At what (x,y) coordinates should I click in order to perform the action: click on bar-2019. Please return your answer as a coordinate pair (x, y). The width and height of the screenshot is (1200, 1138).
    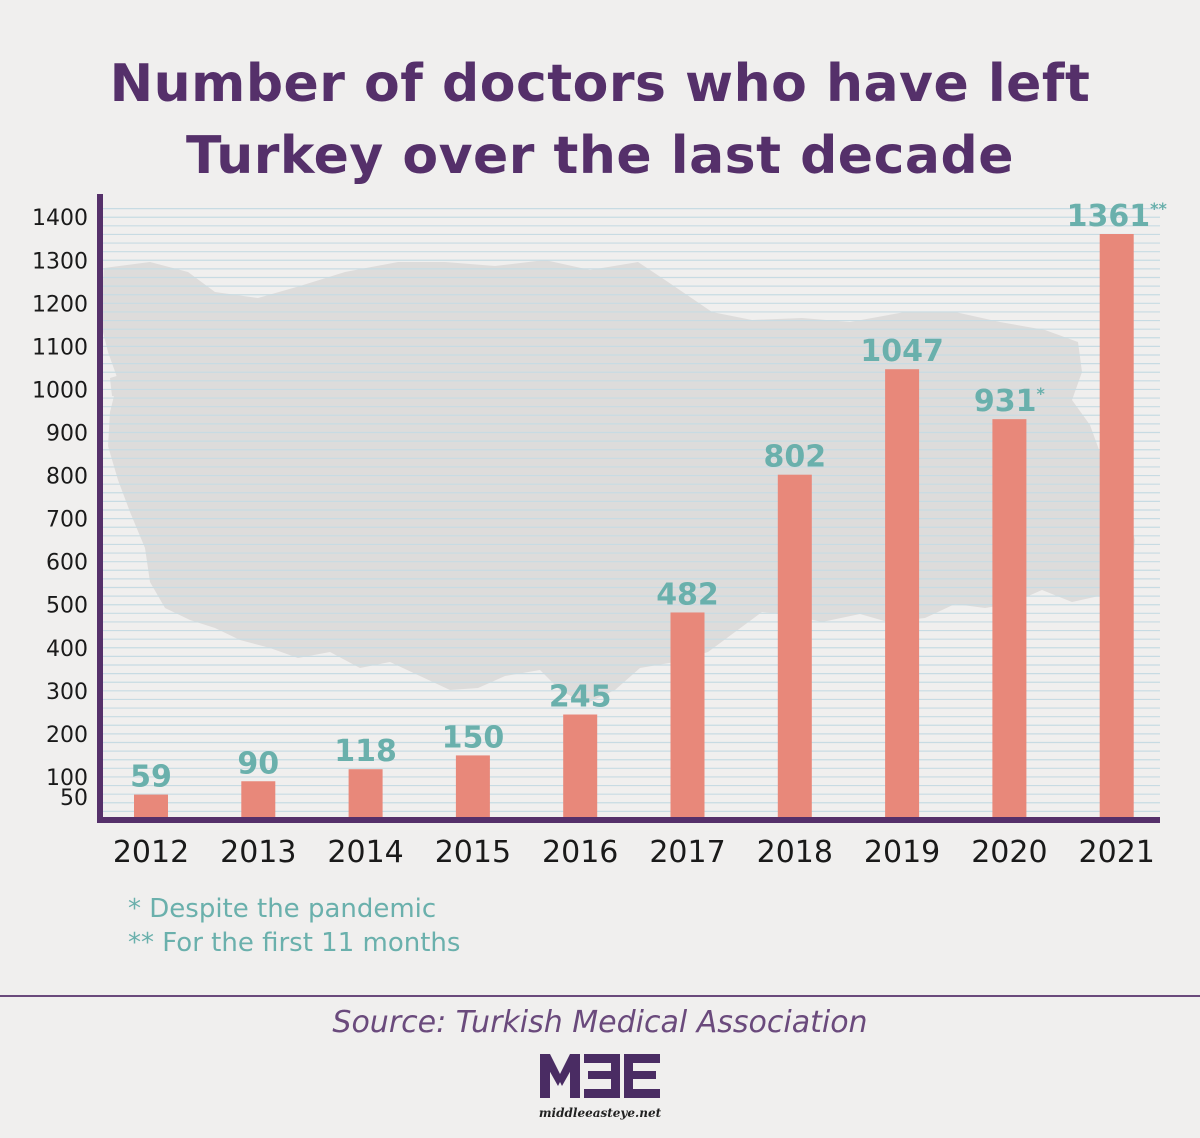
    Looking at the image, I should click on (902, 594).